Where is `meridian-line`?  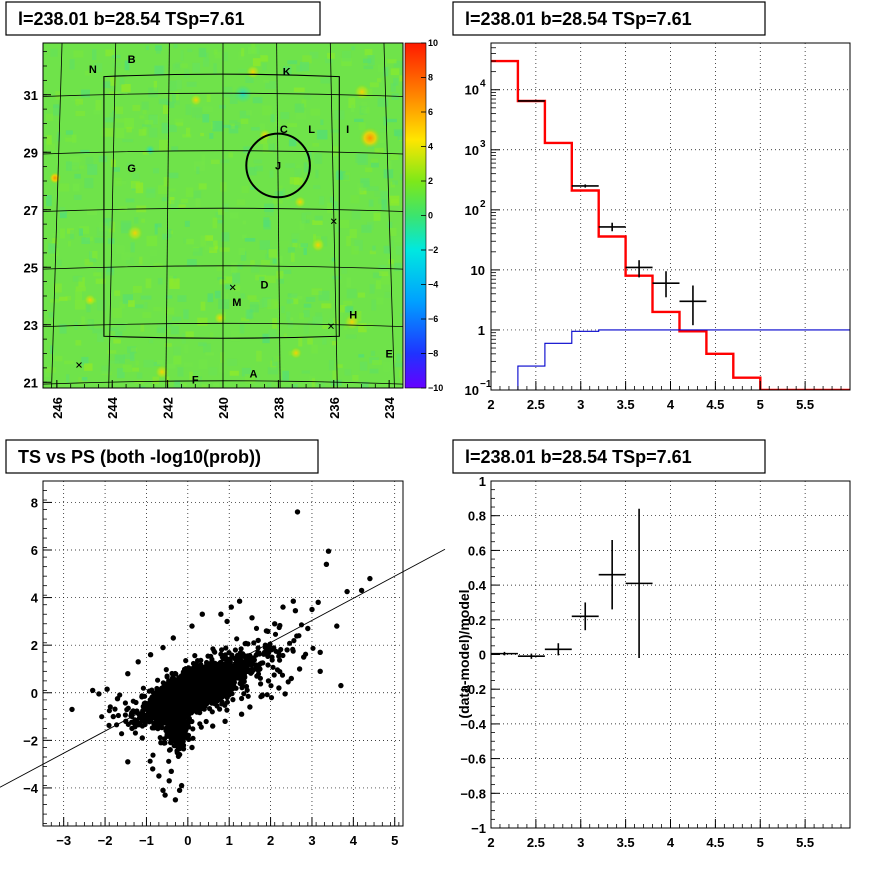
meridian-line is located at coordinates (389, 215).